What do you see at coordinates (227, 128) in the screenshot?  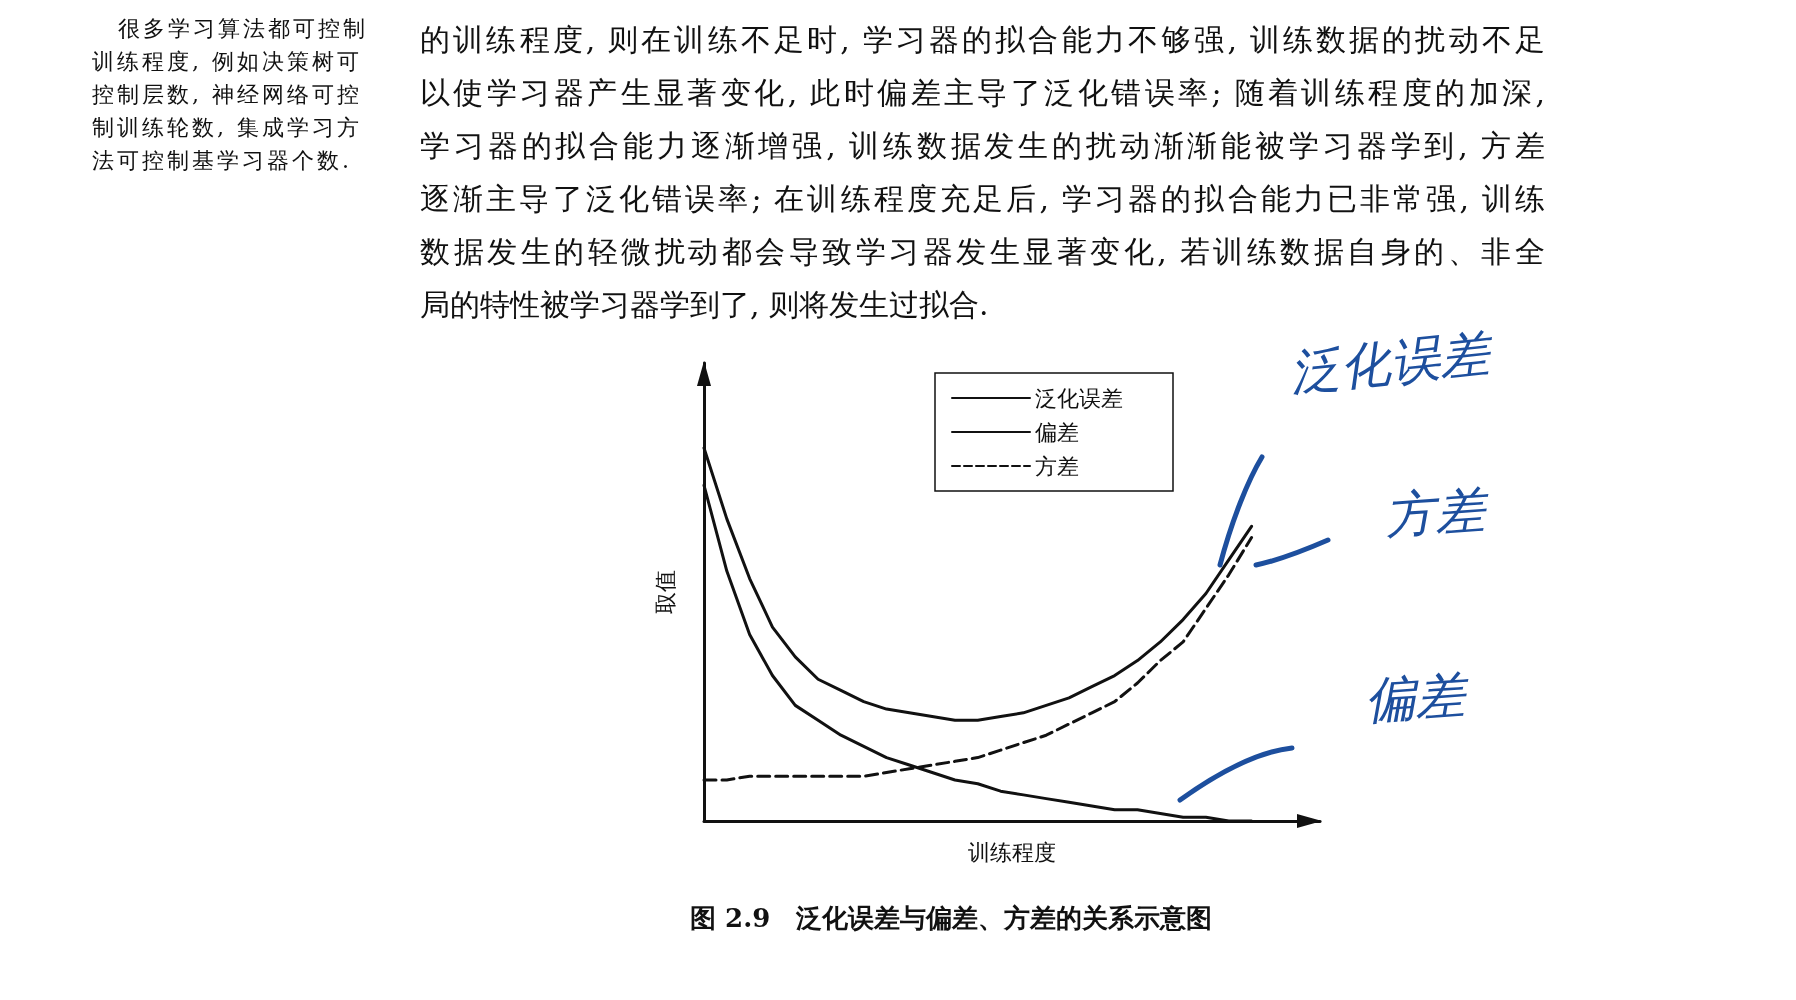 I see `text: 制训练轮数, 集成学习方` at bounding box center [227, 128].